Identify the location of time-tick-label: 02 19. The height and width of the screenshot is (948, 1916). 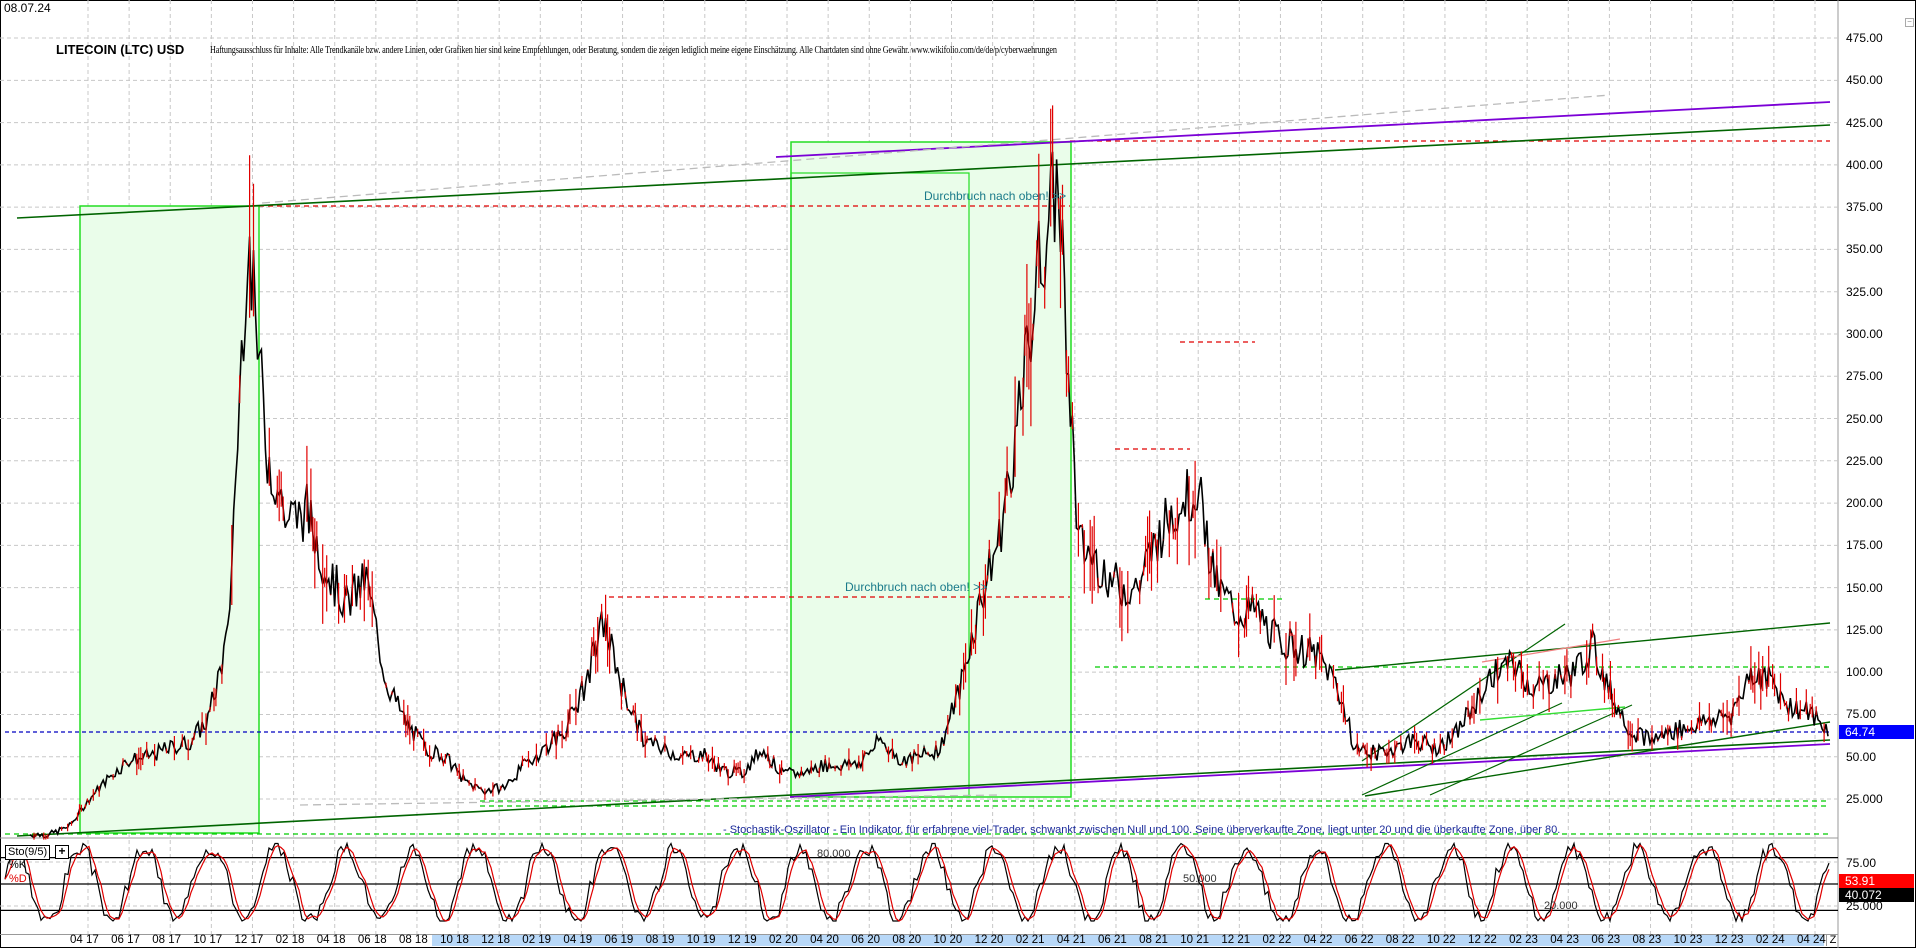
(537, 940).